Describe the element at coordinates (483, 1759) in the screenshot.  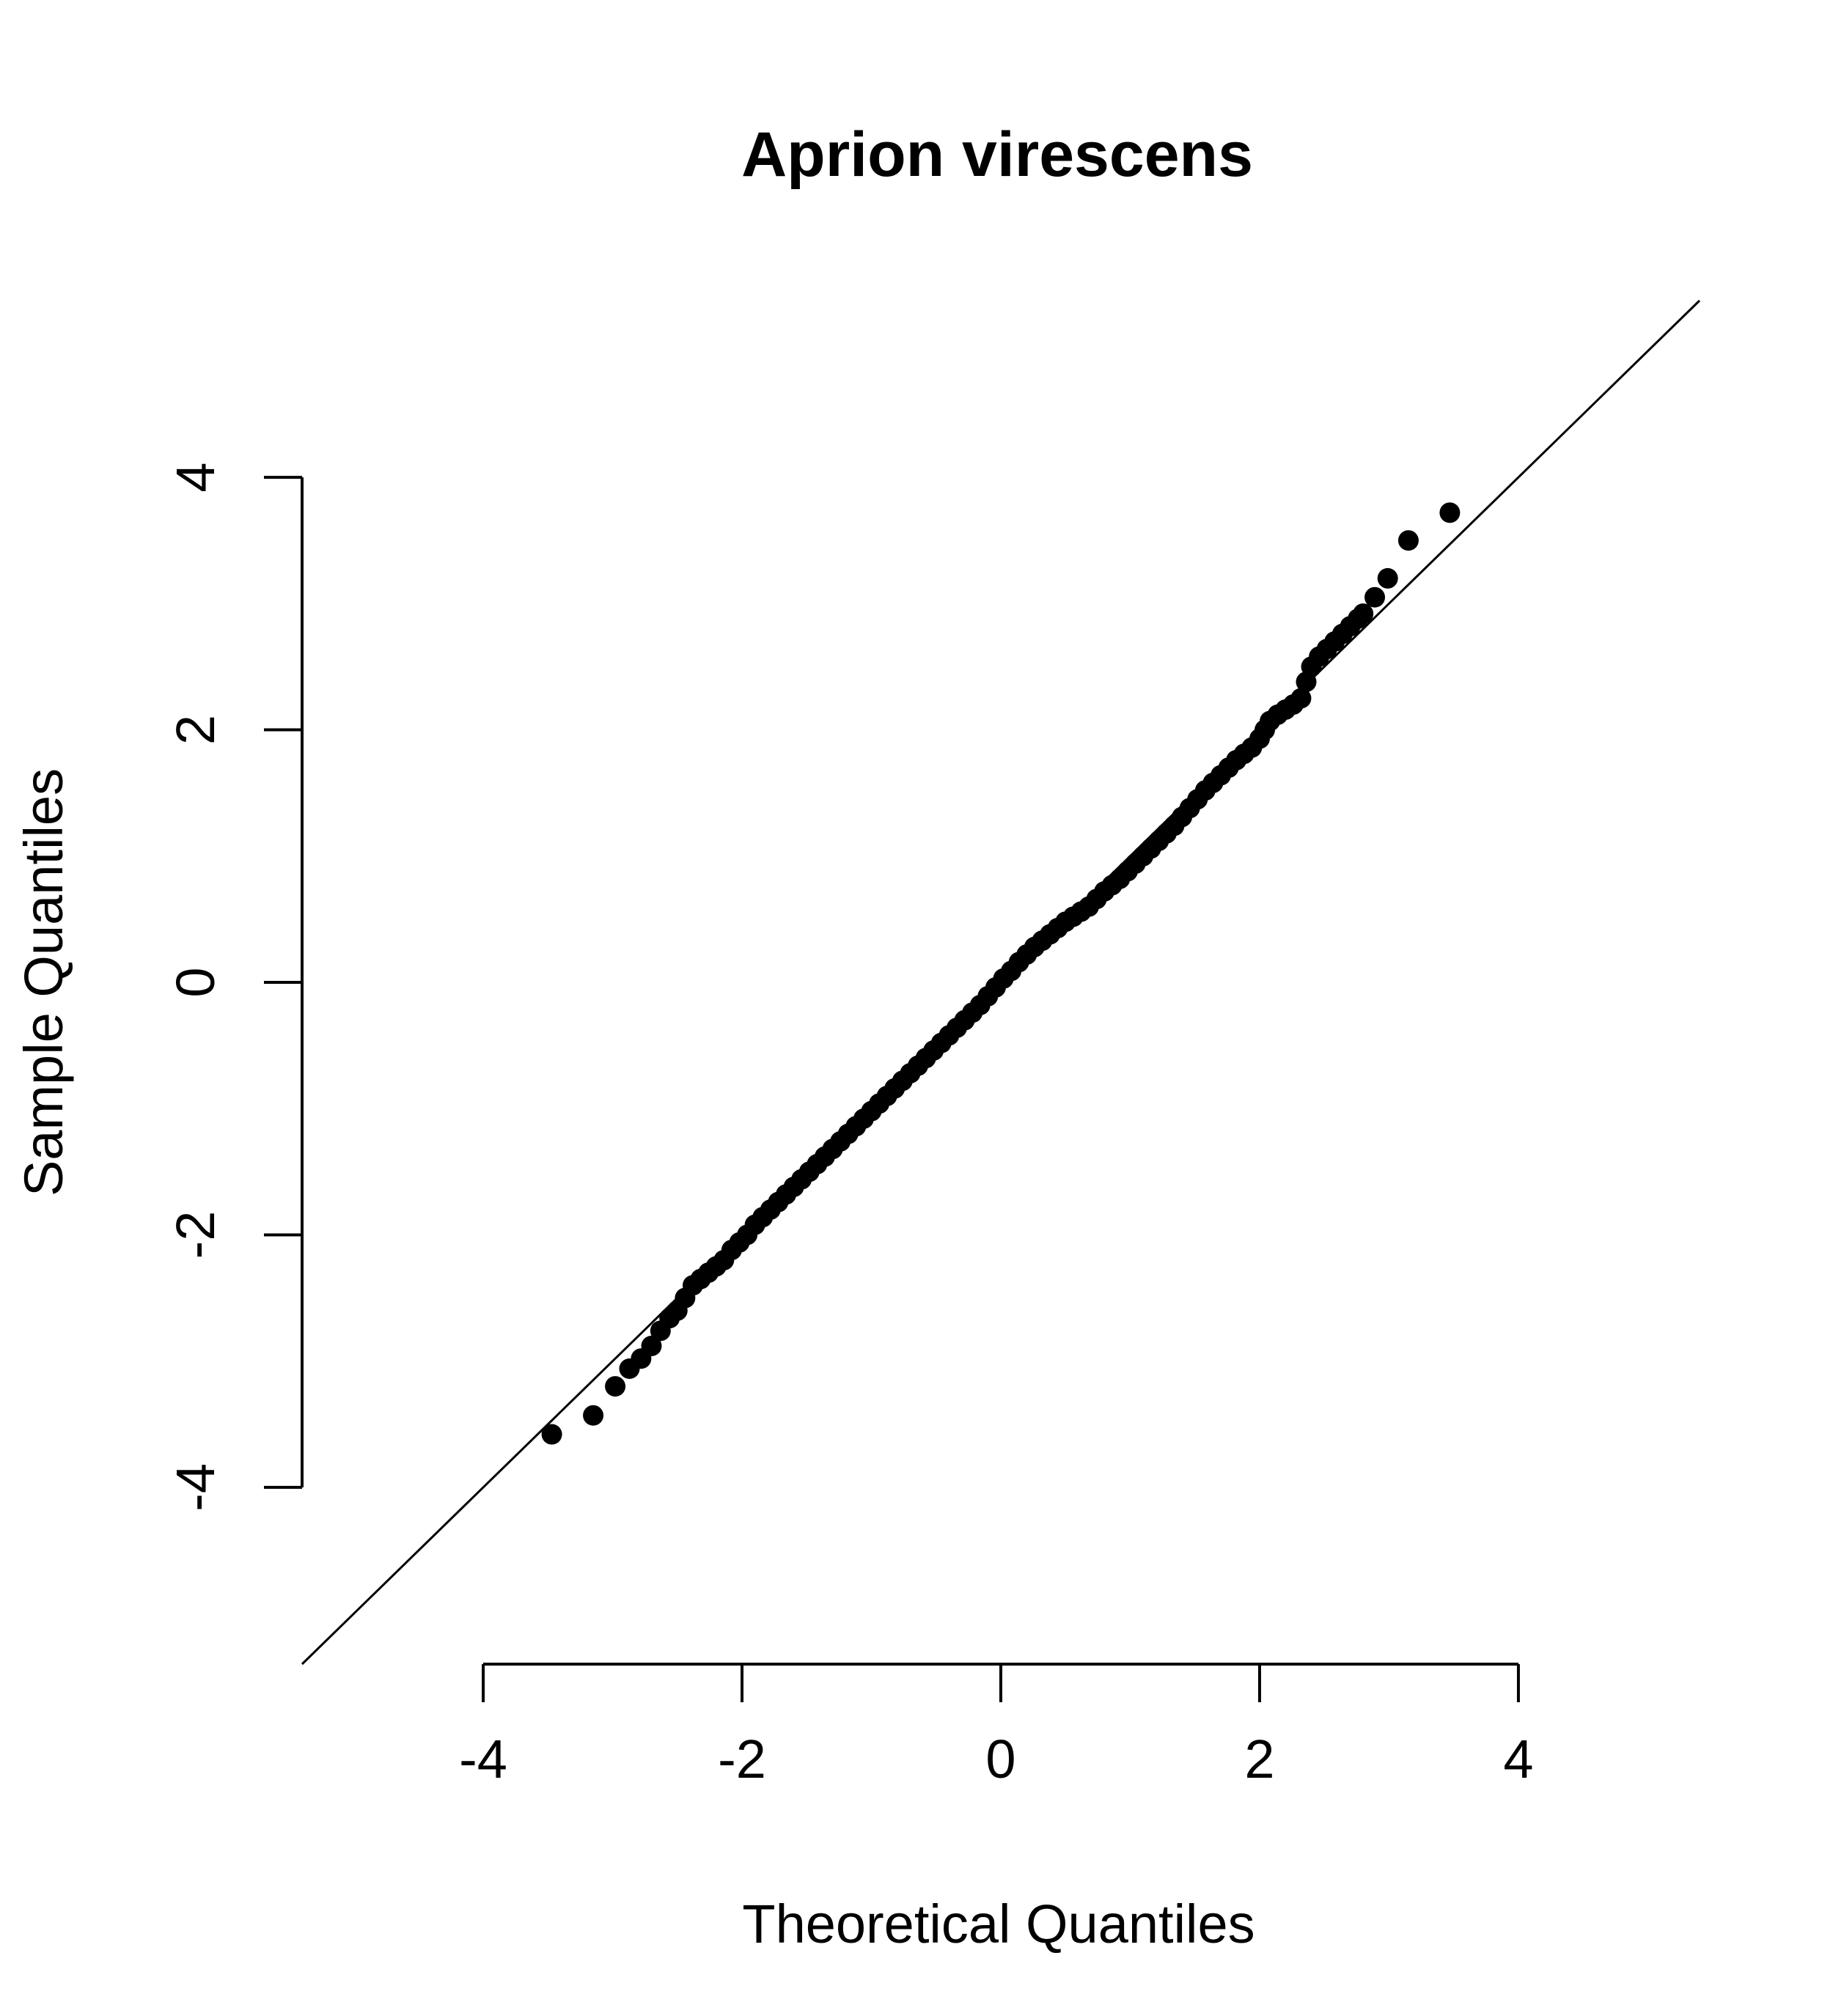
I see `x-tick-label: -4` at that location.